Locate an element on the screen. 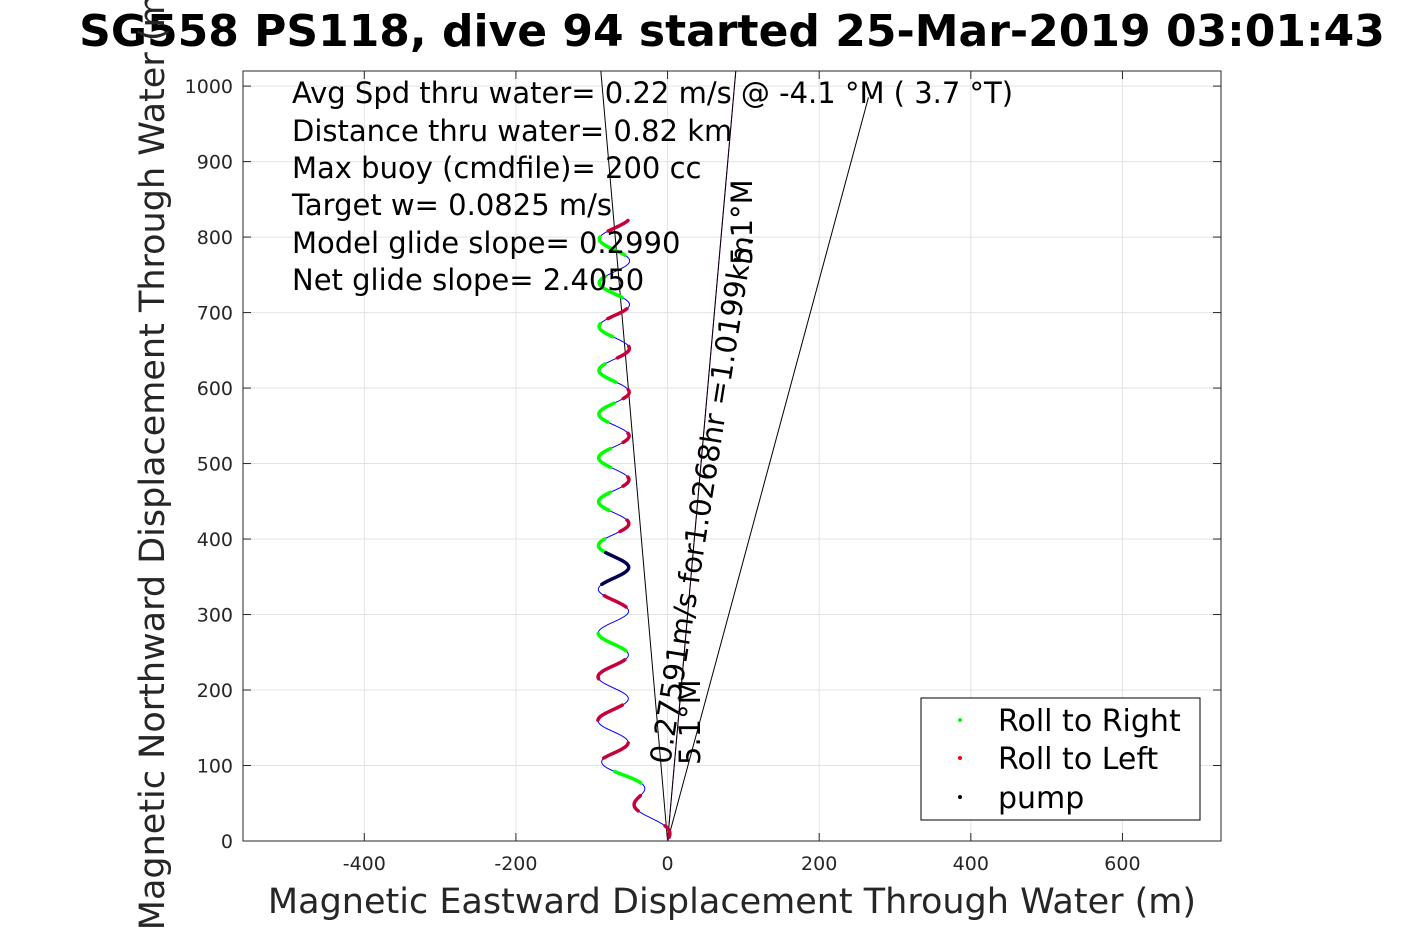 The image size is (1417, 945). stat-net-glide: Net glide slope= 2.4050 is located at coordinates (468, 280).